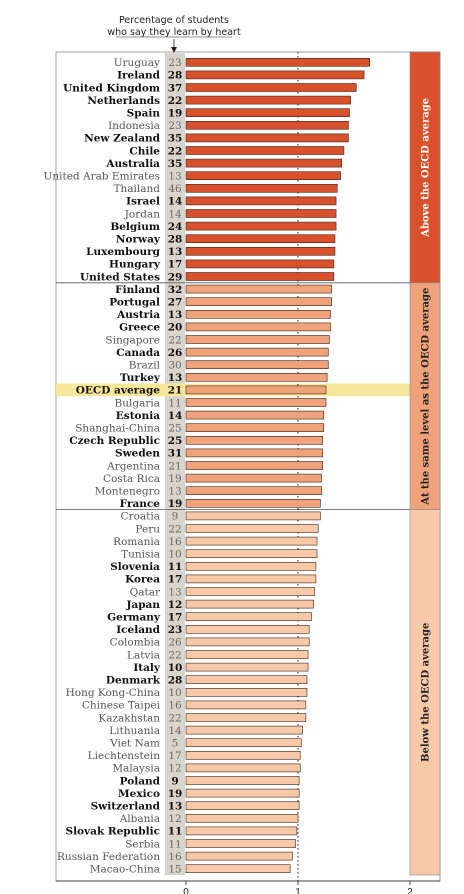 Image resolution: width=464 pixels, height=894 pixels. Describe the element at coordinates (263, 163) in the screenshot. I see `bar-australia` at that location.